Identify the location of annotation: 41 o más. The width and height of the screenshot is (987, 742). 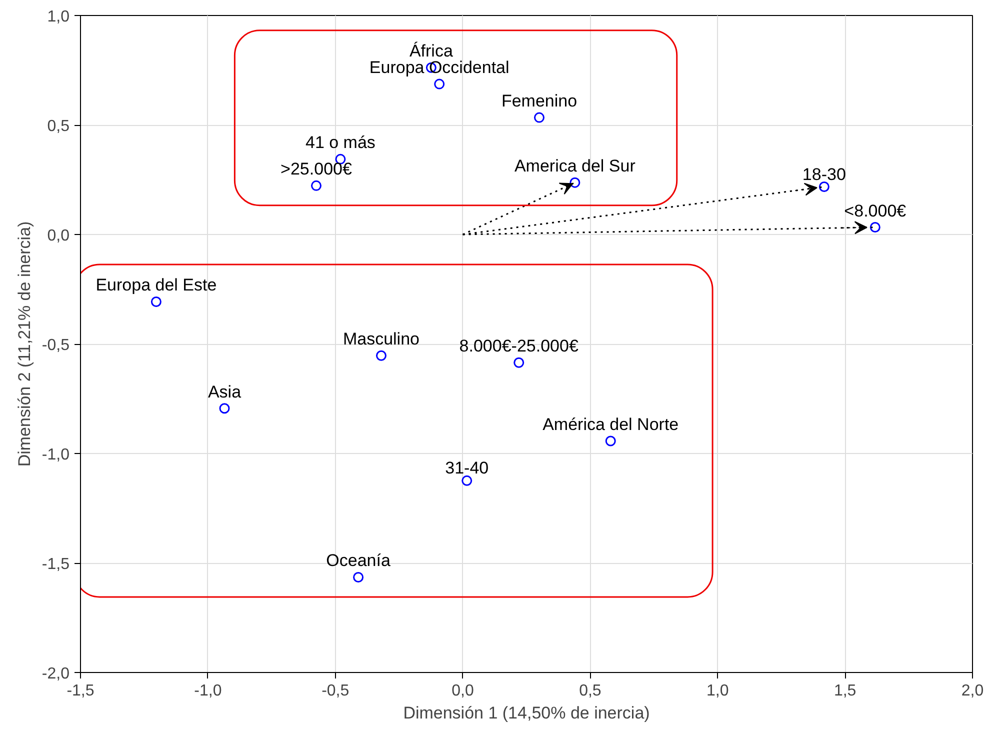
(340, 142).